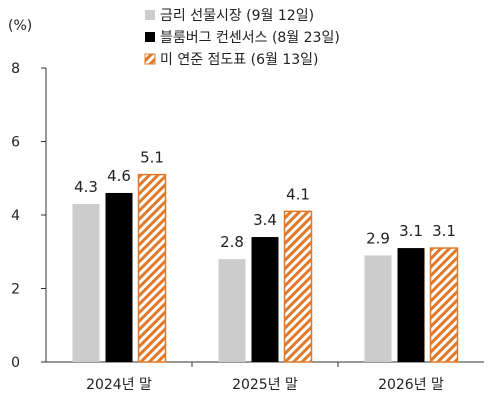  Describe the element at coordinates (411, 385) in the screenshot. I see `x-category-label: 2026년 말` at that location.